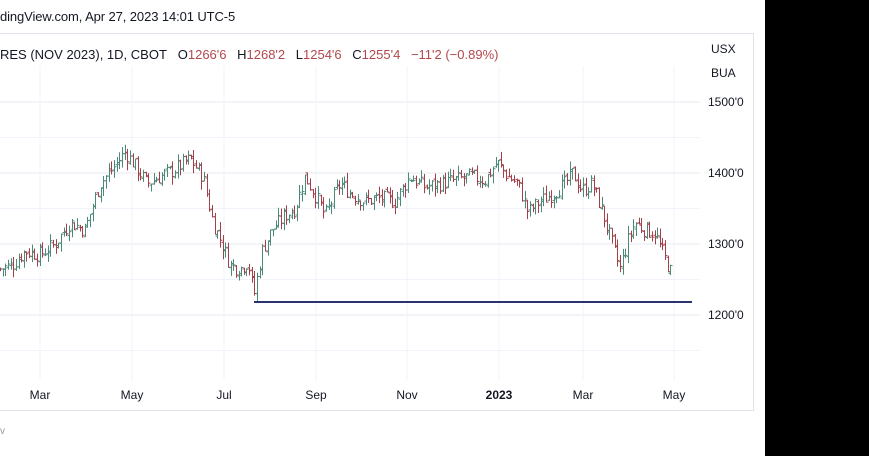 Image resolution: width=869 pixels, height=456 pixels. What do you see at coordinates (726, 102) in the screenshot?
I see `price-tick-label: 1500'0` at bounding box center [726, 102].